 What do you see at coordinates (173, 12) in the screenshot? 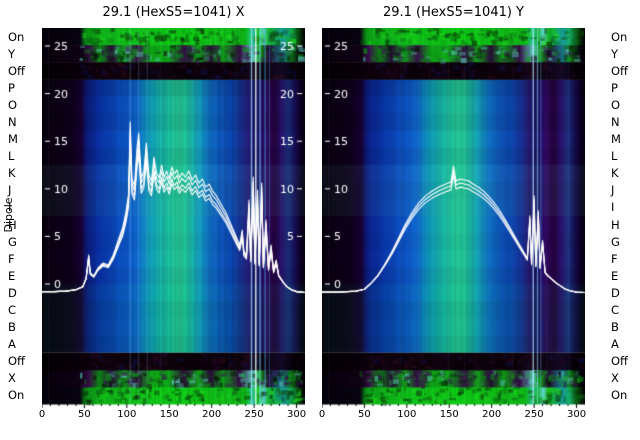
I see `panel-title-x: 29.1 (HexS5=1041) X` at bounding box center [173, 12].